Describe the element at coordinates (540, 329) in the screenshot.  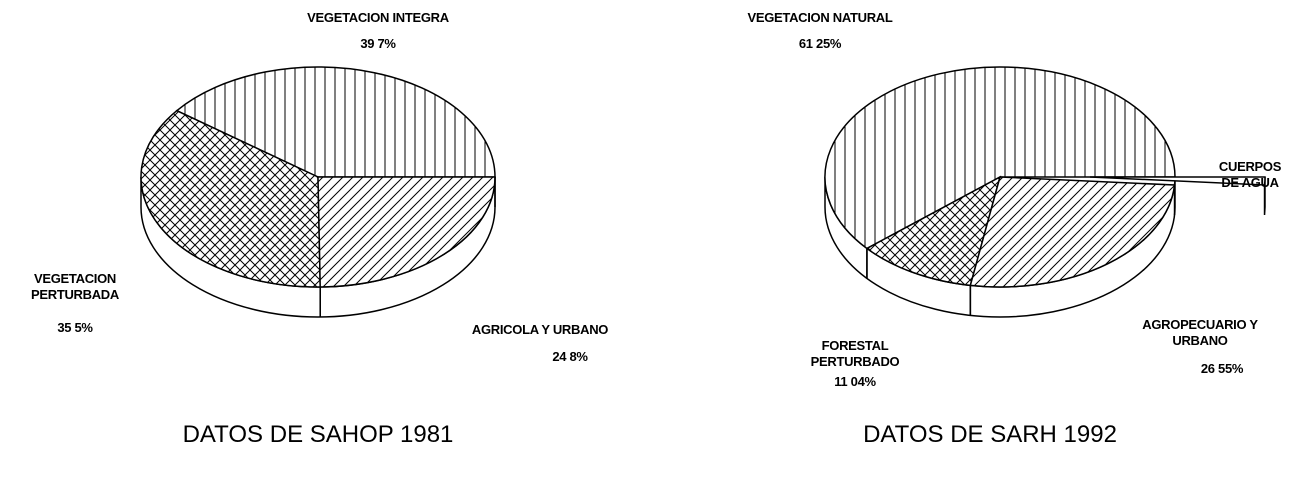
I see `slice-label: AGRICOLA Y URBANO` at that location.